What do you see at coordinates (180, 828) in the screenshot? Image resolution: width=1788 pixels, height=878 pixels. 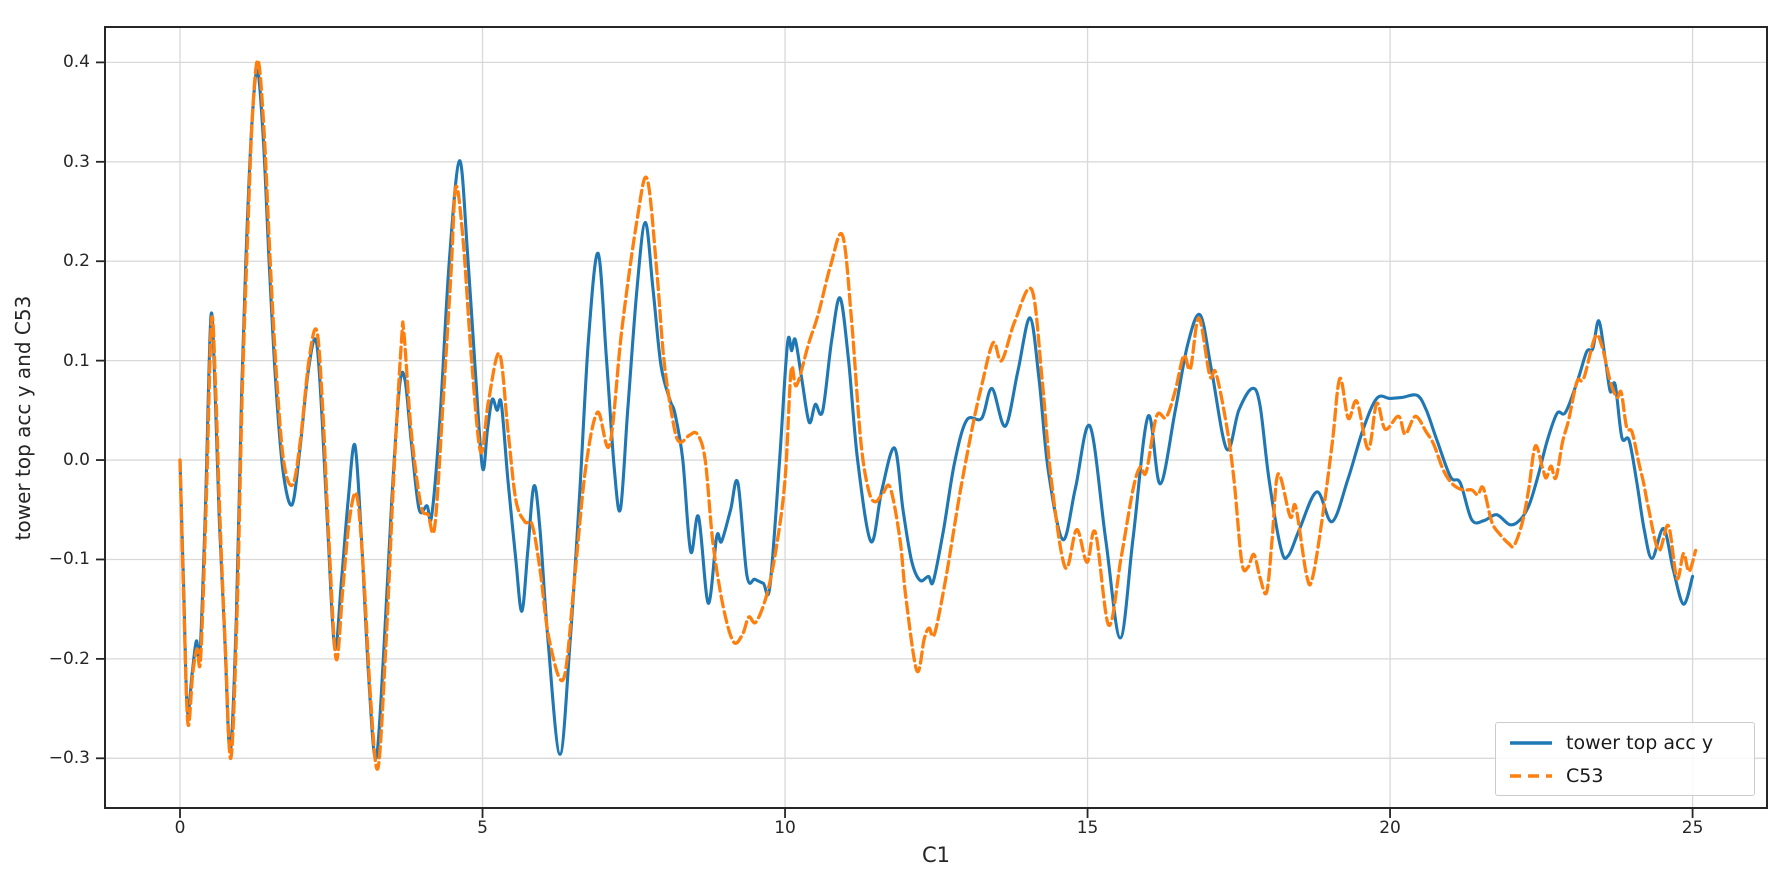 I see `x-tick-label: 0` at bounding box center [180, 828].